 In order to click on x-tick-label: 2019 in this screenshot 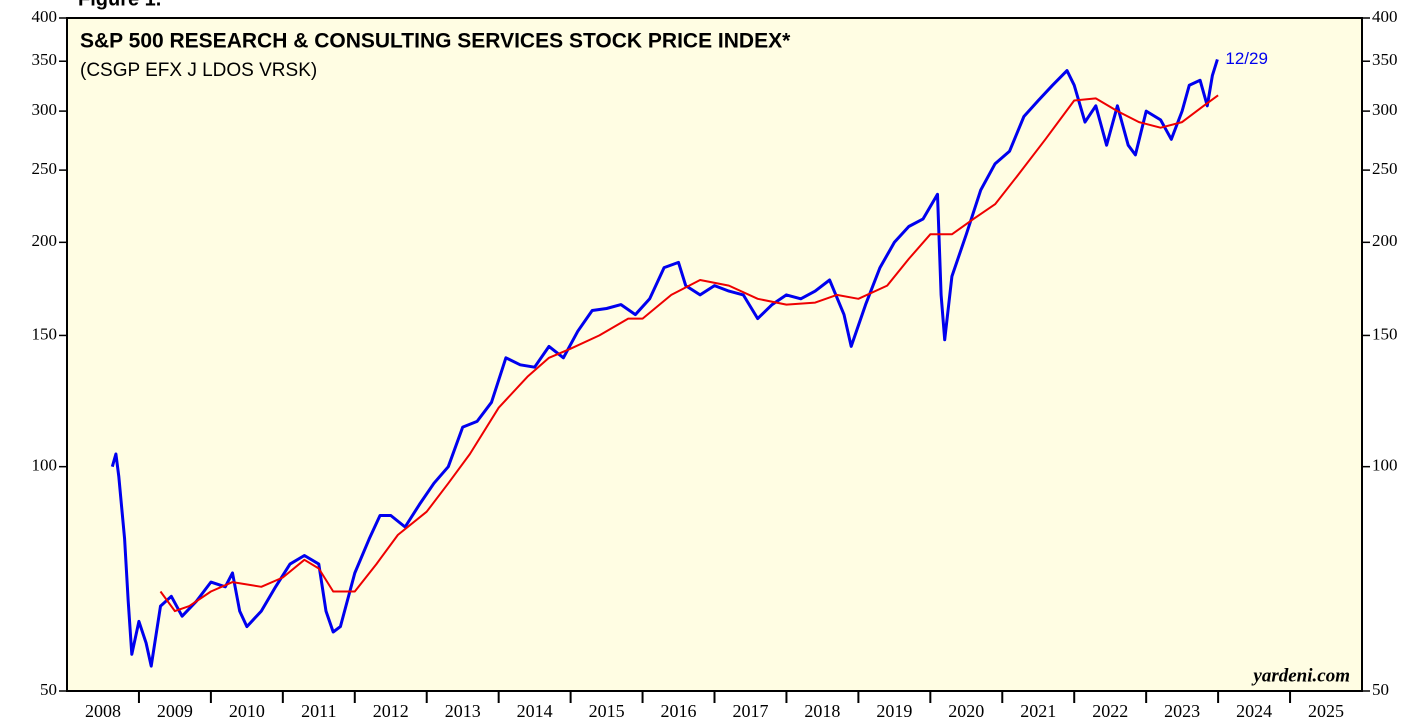, I will do `click(894, 711)`.